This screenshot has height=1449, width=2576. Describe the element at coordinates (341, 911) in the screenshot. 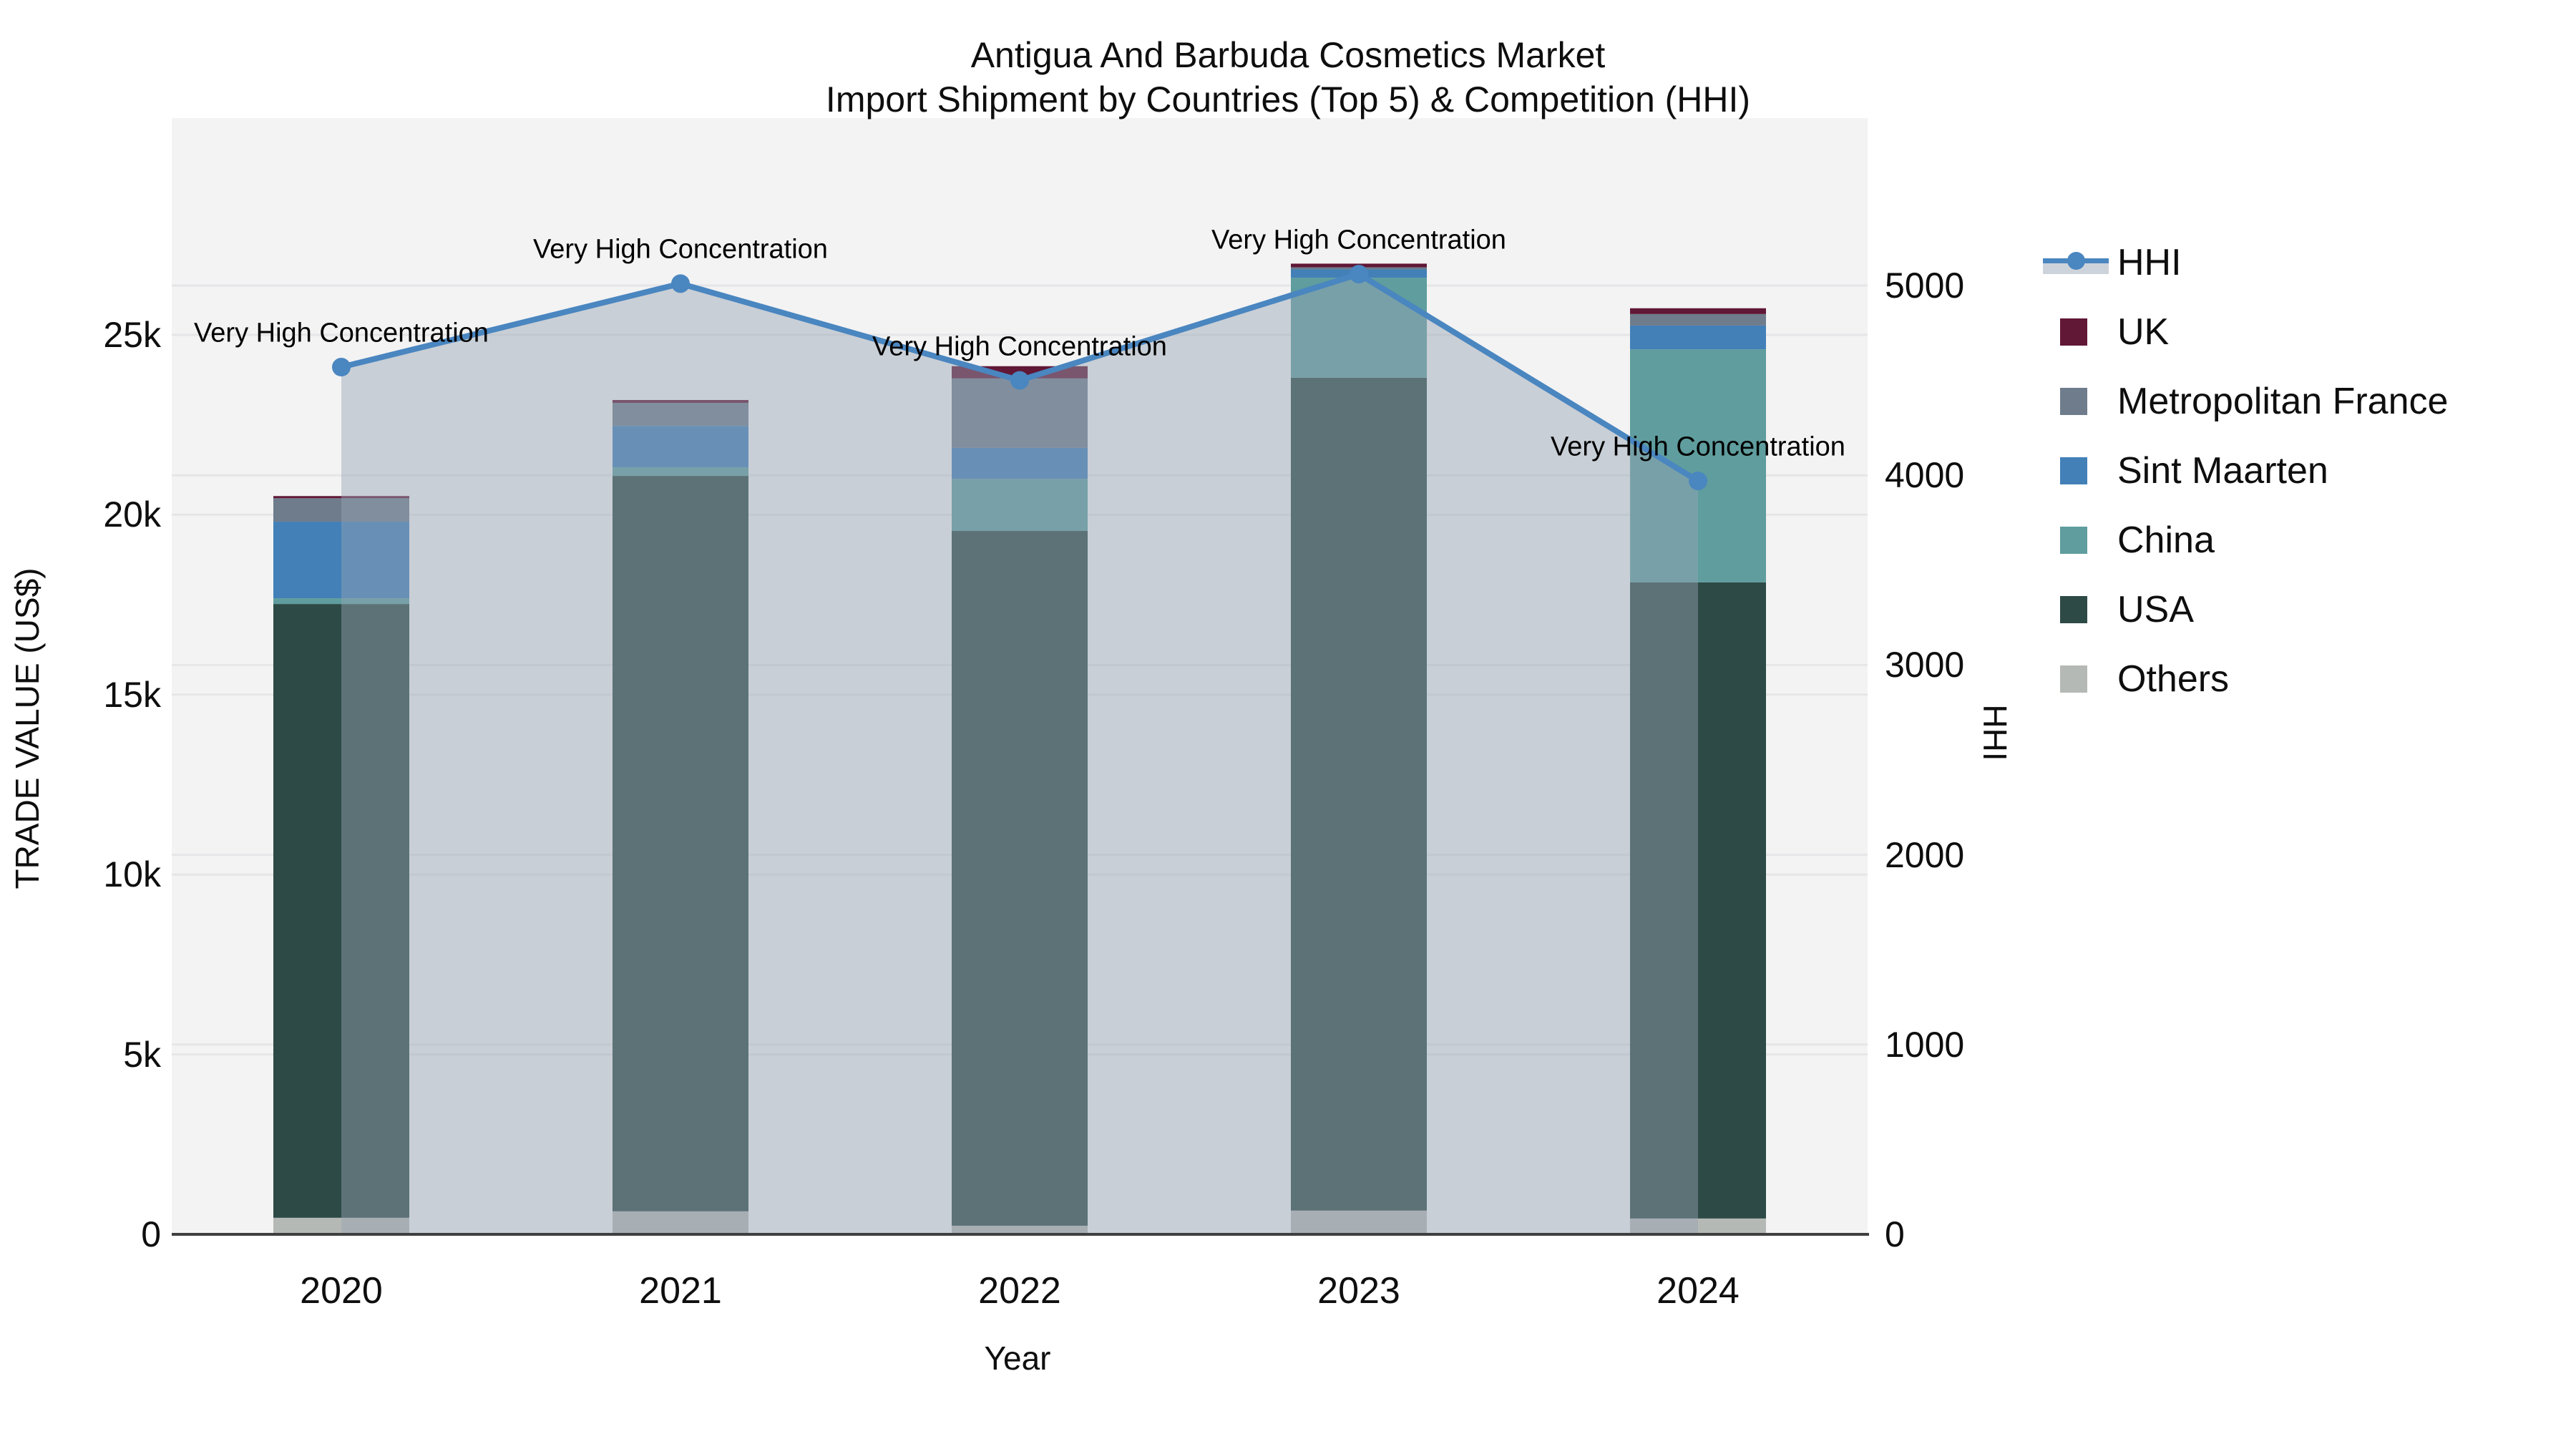

I see `bar-segment-2020-usa` at that location.